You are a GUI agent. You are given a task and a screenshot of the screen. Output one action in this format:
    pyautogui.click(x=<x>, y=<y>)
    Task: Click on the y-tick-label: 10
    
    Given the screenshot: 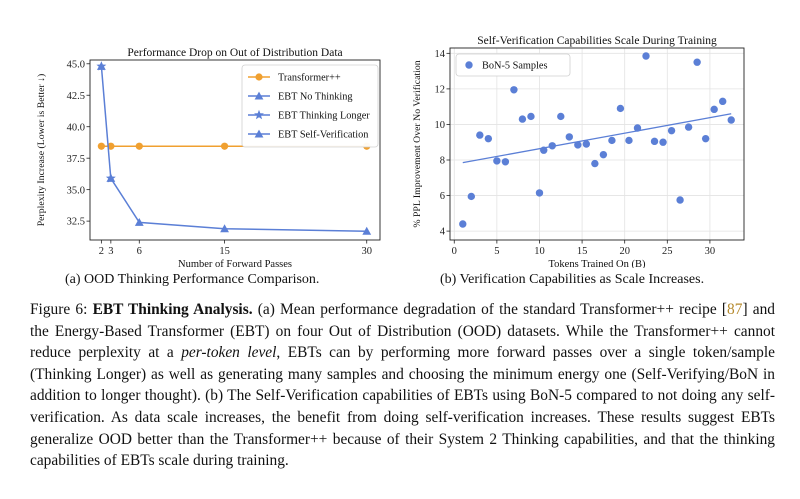 What is the action you would take?
    pyautogui.click(x=440, y=125)
    